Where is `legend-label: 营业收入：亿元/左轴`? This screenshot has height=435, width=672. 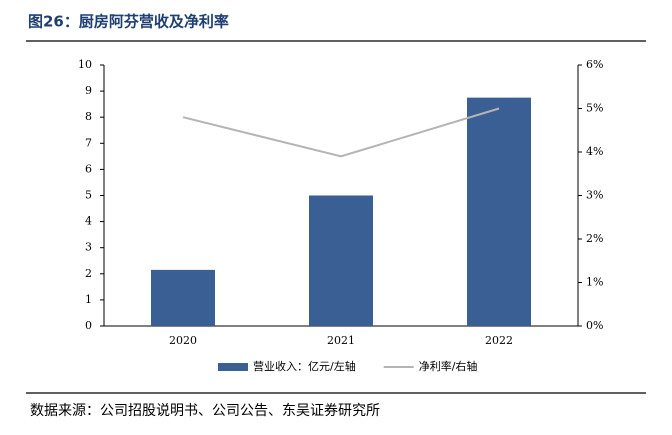
legend-label: 营业收入：亿元/左轴 is located at coordinates (304, 366).